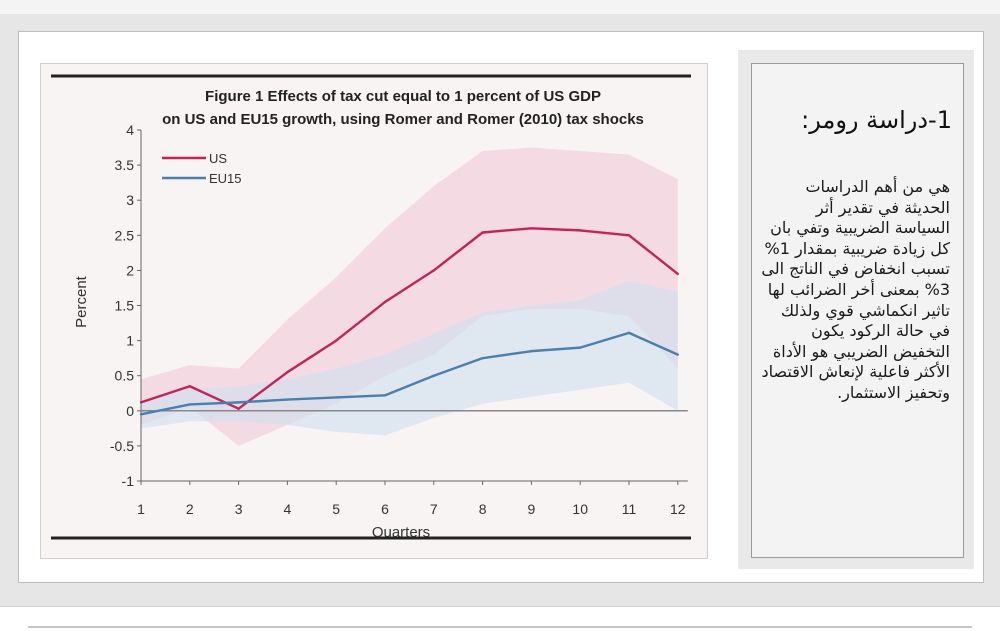  I want to click on y-axis-label: Percent, so click(81, 301).